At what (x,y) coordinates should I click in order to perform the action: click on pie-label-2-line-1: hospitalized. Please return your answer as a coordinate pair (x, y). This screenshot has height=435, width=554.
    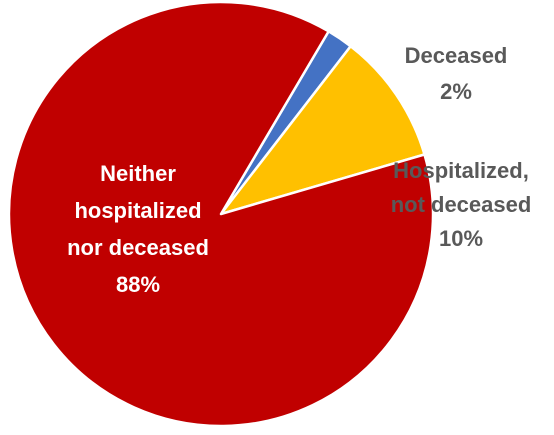
    Looking at the image, I should click on (137, 210).